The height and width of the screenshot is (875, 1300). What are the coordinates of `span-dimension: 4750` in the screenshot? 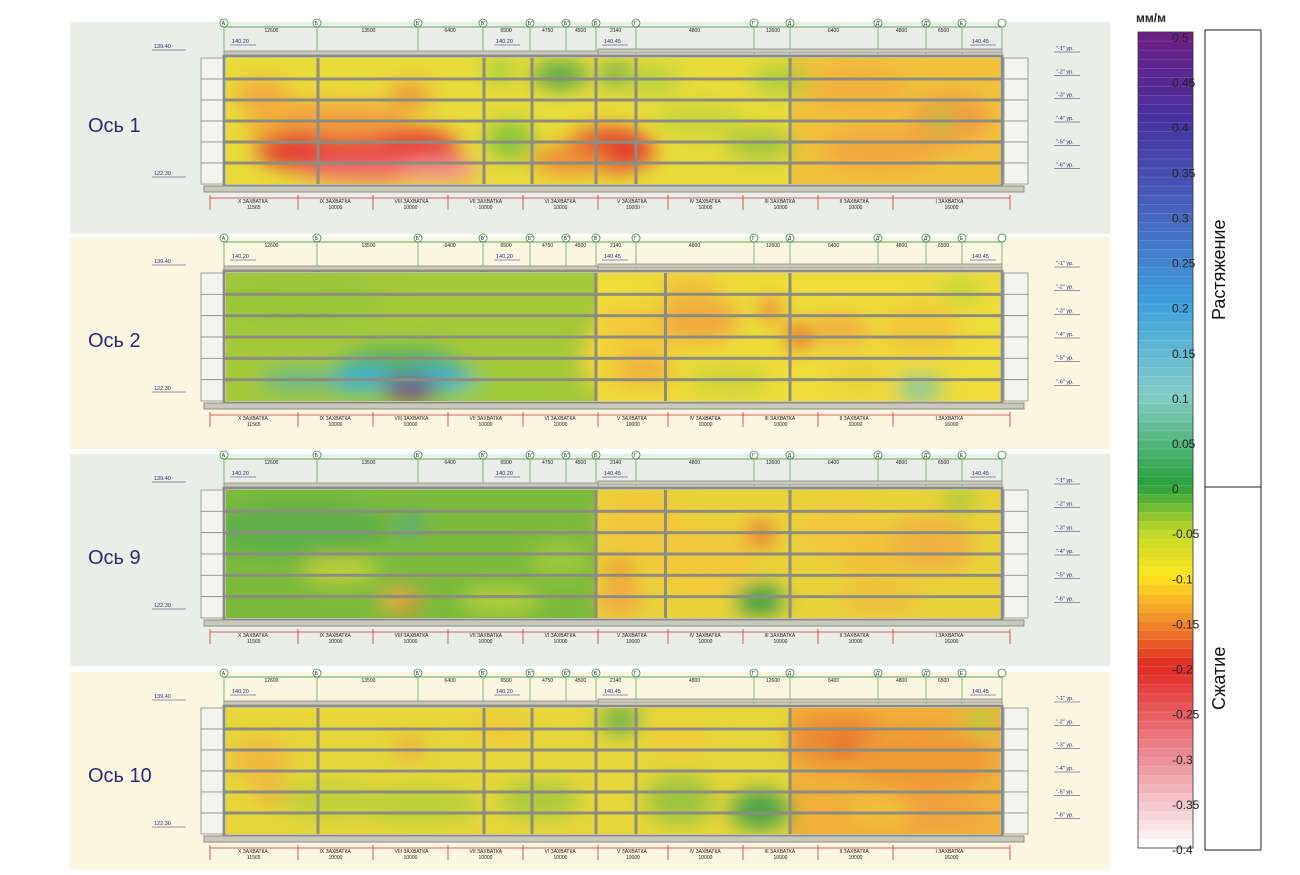 It's located at (547, 31).